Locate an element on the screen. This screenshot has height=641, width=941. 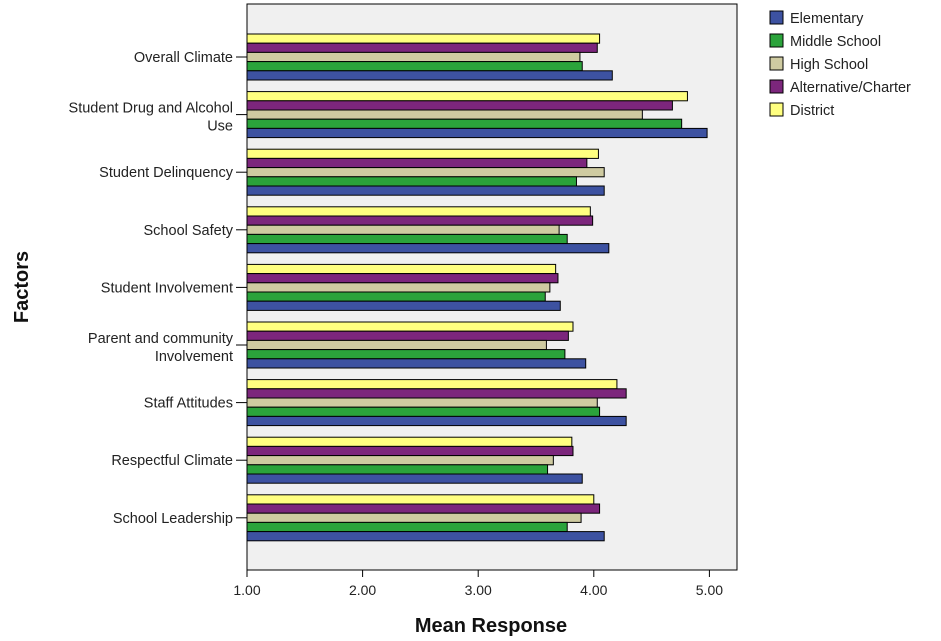
x-tick-label: 4.00 is located at coordinates (593, 590).